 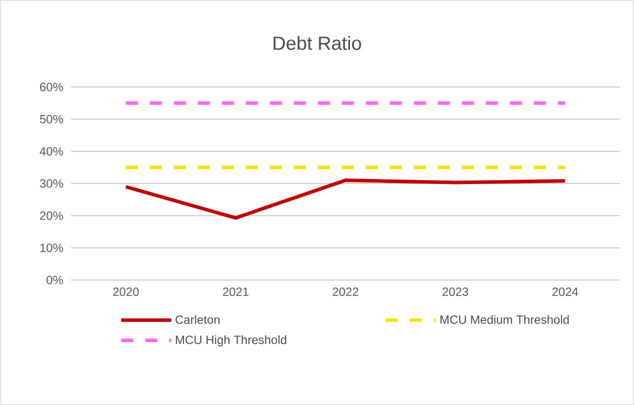 What do you see at coordinates (52, 87) in the screenshot?
I see `y-tick-label: 60%` at bounding box center [52, 87].